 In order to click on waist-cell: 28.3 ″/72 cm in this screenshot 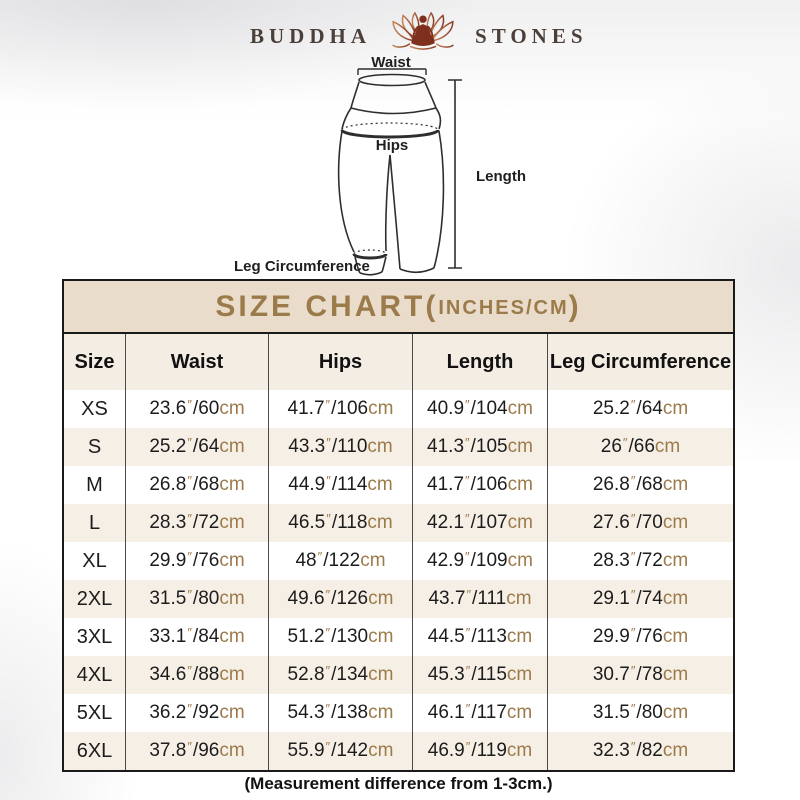, I will do `click(197, 523)`.